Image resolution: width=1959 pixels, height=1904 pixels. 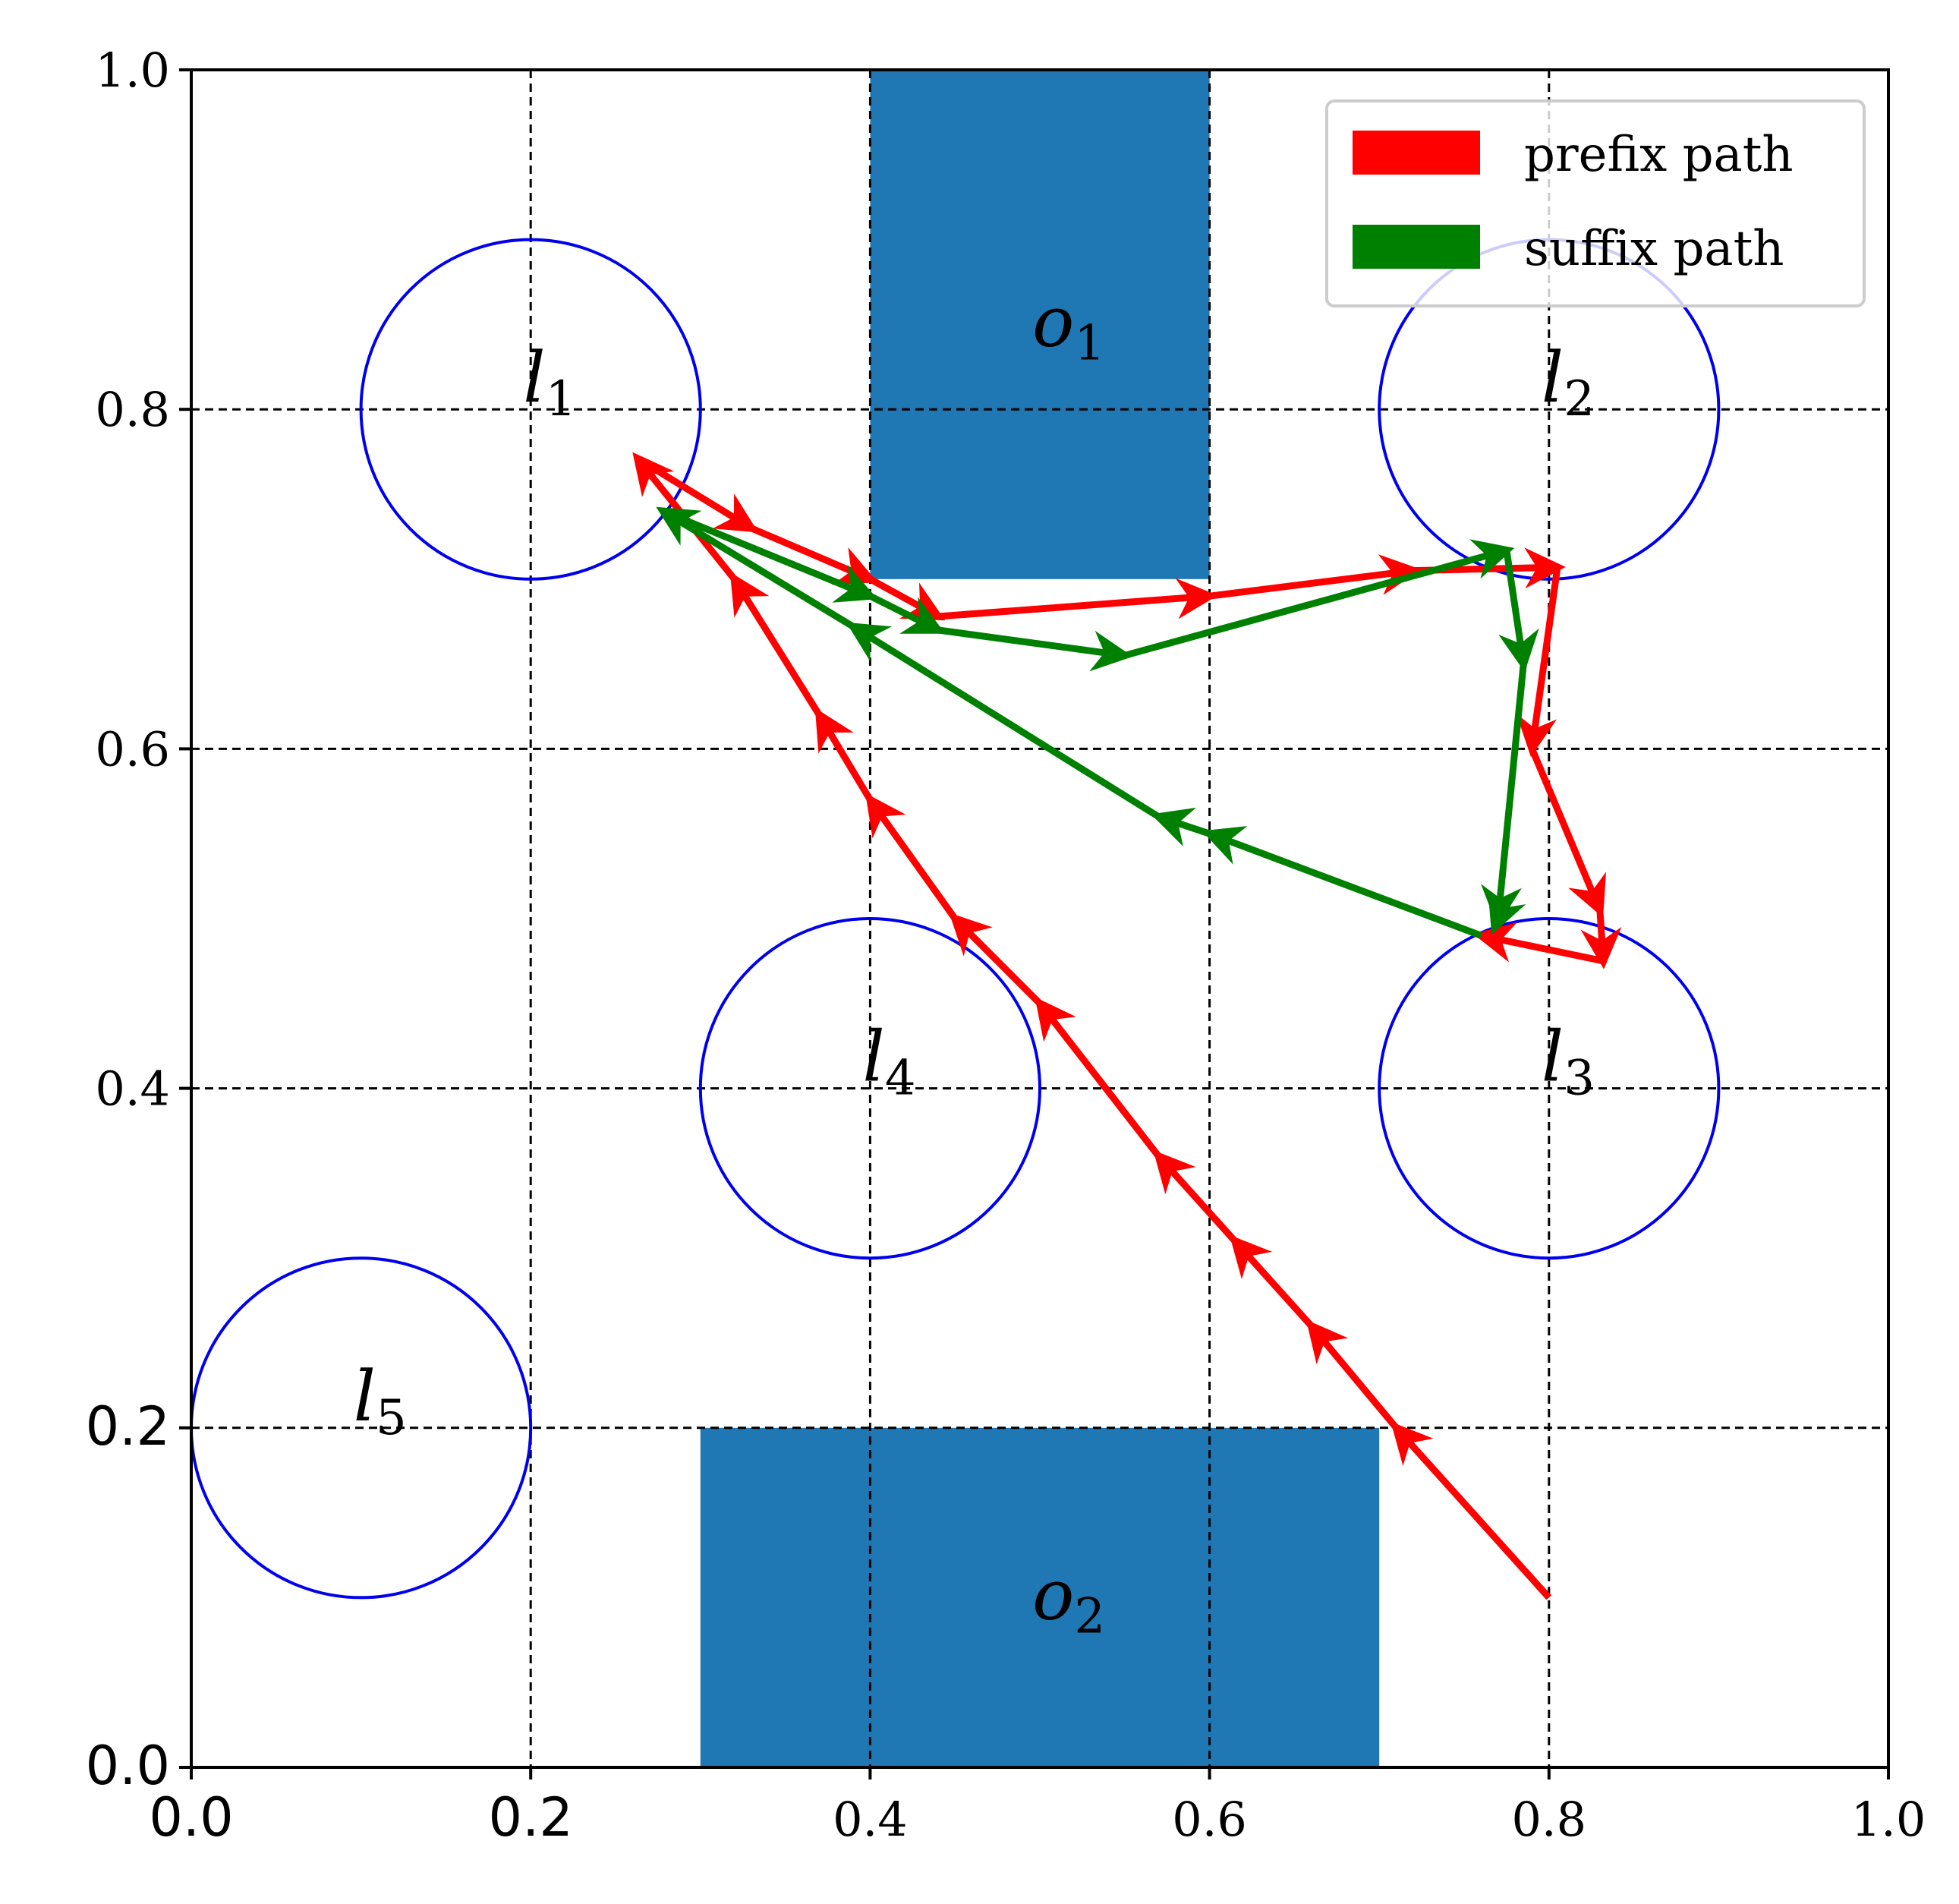 What do you see at coordinates (1596, 203) in the screenshot?
I see `legend: prefix path suffix path` at bounding box center [1596, 203].